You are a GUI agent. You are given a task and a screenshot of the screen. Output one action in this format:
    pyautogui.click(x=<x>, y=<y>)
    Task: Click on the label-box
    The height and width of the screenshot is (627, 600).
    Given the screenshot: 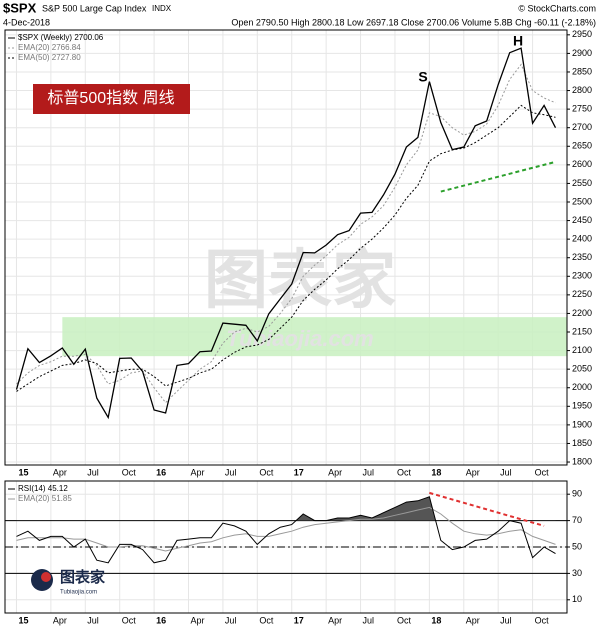 What is the action you would take?
    pyautogui.click(x=111, y=99)
    